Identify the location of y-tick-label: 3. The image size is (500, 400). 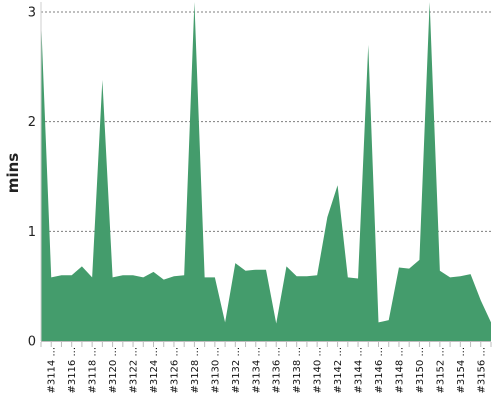
(32, 13).